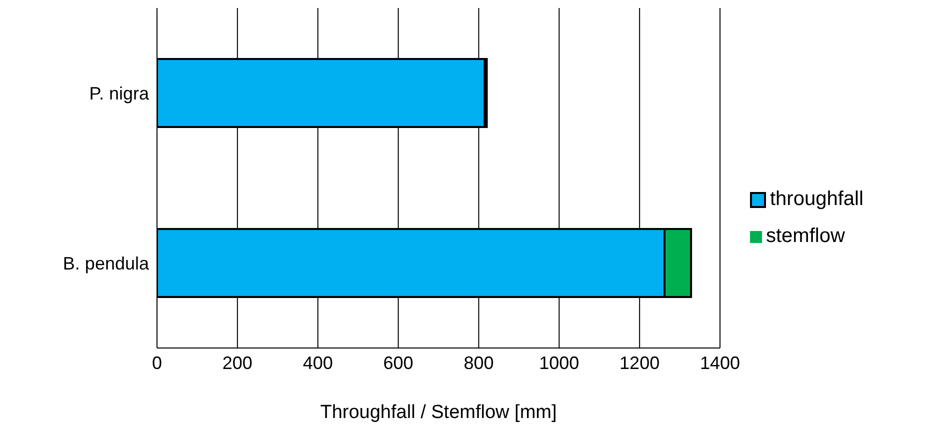 This screenshot has width=948, height=436. I want to click on x-tick-label: 400, so click(317, 362).